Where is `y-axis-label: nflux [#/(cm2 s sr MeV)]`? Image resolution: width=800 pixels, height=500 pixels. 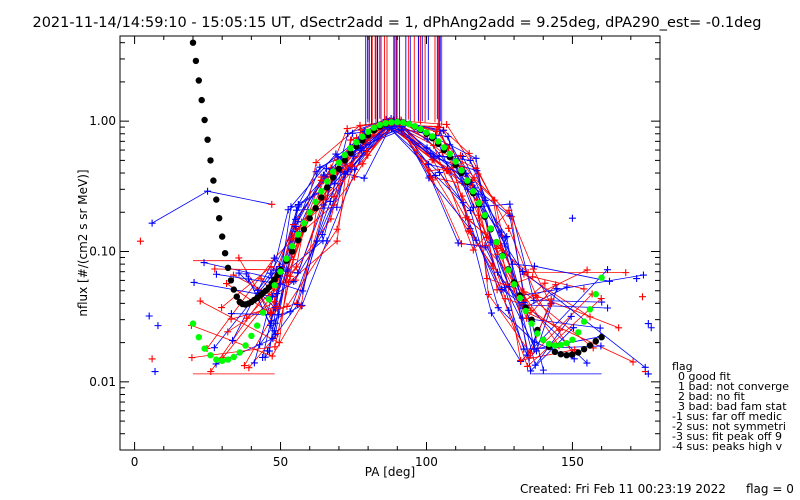 y-axis-label: nflux [#/(cm2 s sr MeV)] is located at coordinates (83, 242).